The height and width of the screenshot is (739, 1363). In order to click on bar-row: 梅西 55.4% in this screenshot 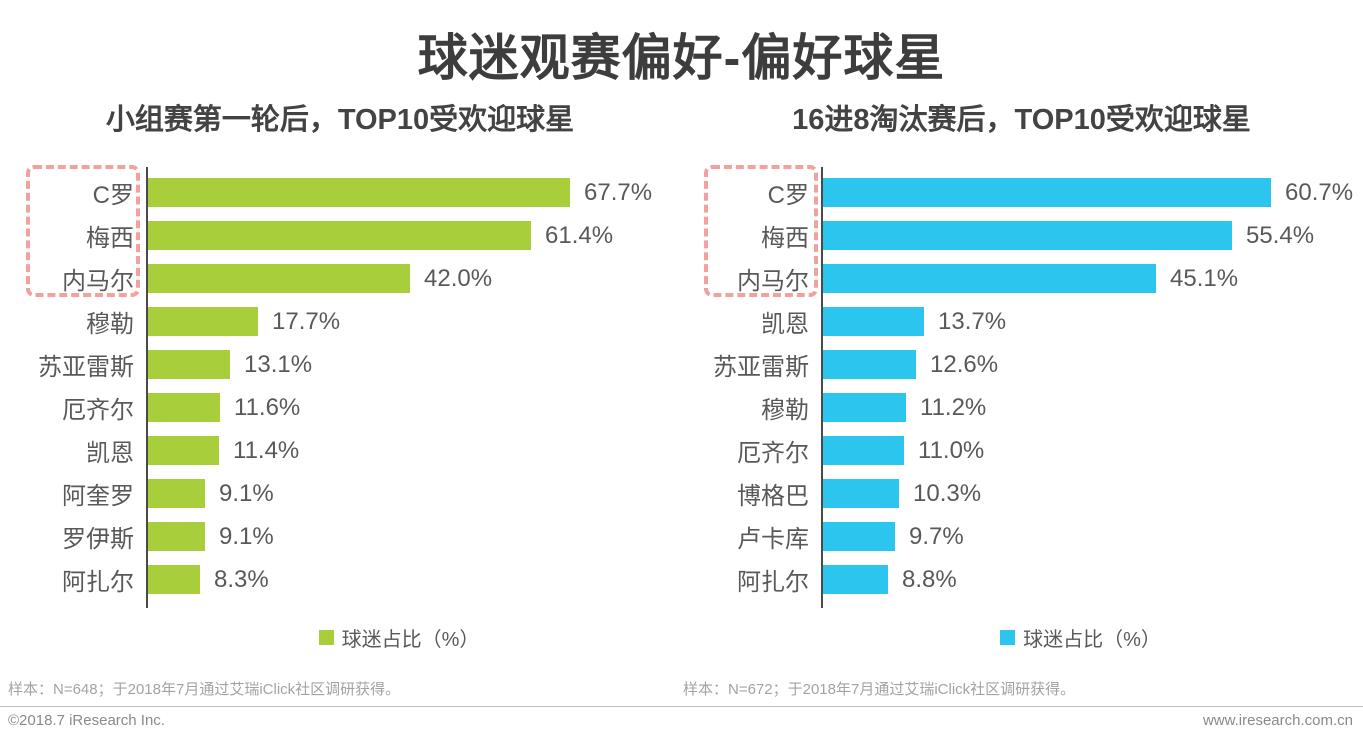, I will do `click(1021, 235)`.